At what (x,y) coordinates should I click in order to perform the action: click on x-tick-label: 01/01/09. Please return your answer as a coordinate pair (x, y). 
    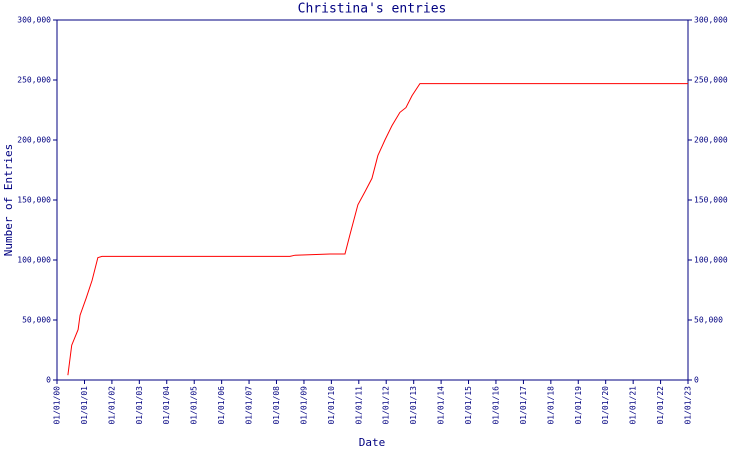
    Looking at the image, I should click on (303, 405).